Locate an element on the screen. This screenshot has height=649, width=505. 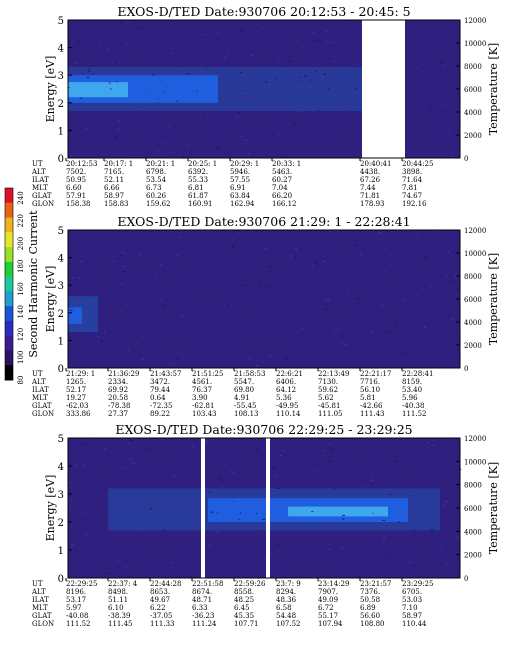
info-cell: 53.54 is located at coordinates (156, 180).